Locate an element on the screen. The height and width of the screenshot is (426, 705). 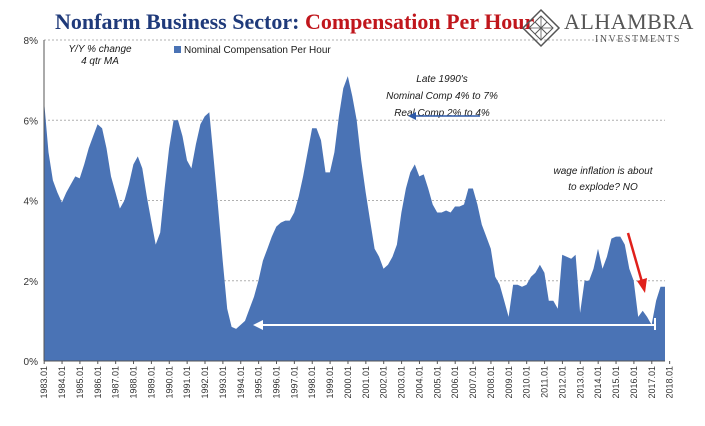
y-tick-label: 4% is located at coordinates (31, 202).